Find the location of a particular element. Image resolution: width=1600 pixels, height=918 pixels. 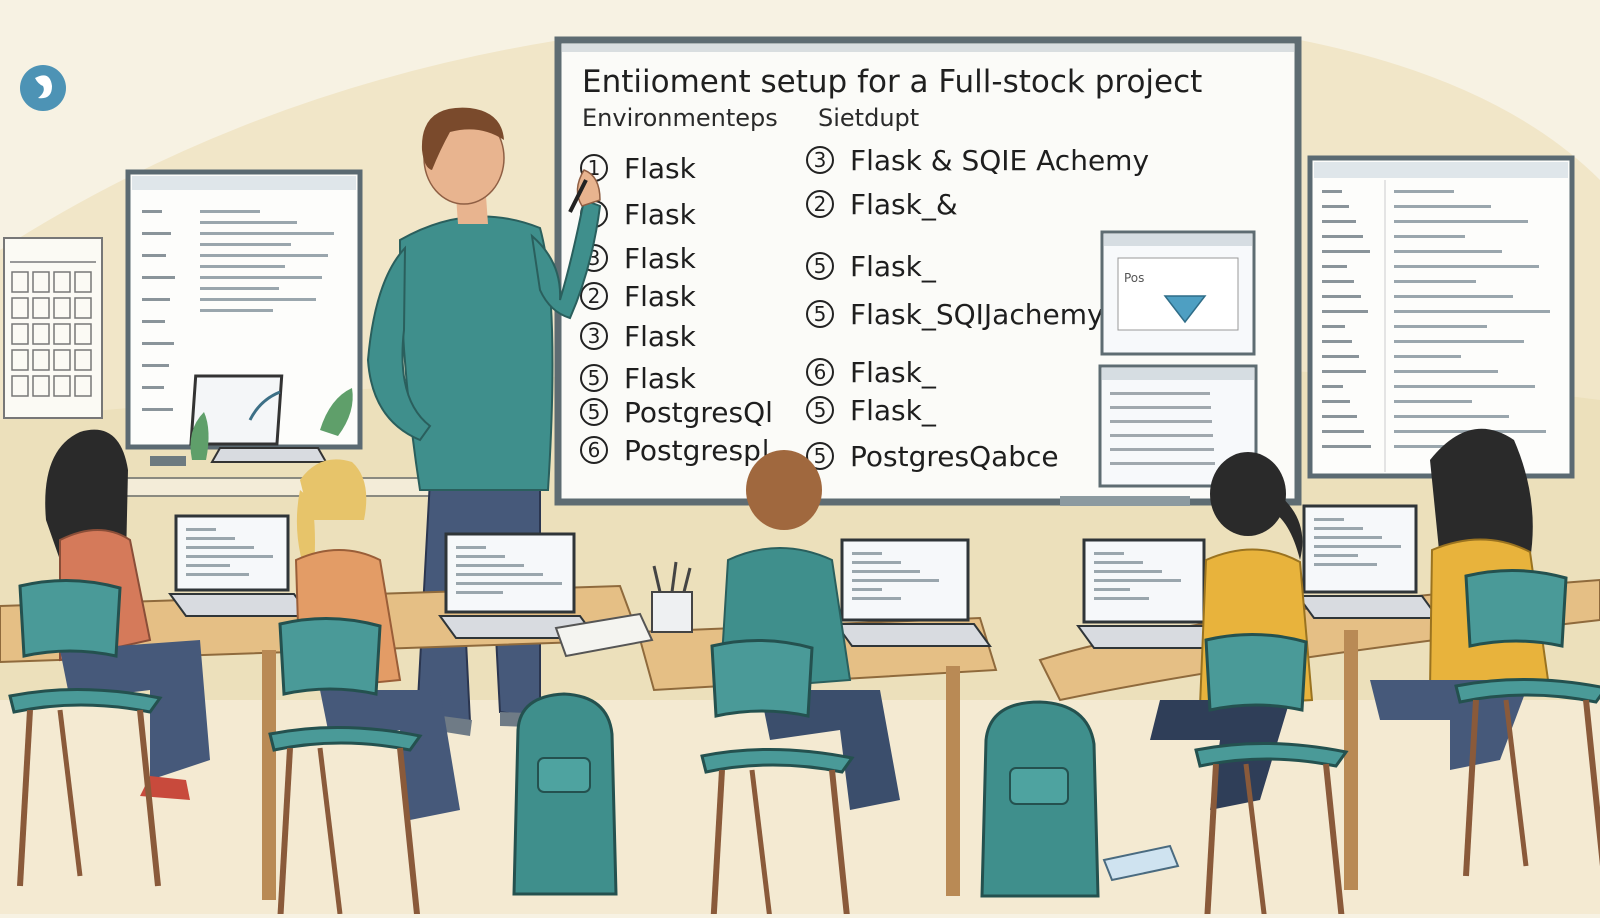

left-screen-lines is located at coordinates (238, 310).